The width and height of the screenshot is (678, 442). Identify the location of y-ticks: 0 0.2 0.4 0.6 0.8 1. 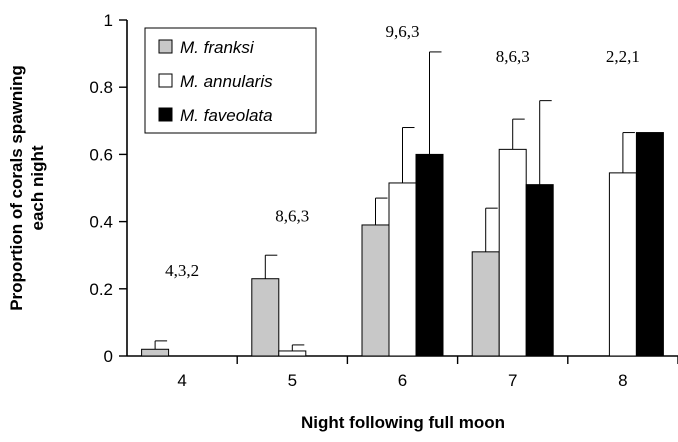
(108, 188).